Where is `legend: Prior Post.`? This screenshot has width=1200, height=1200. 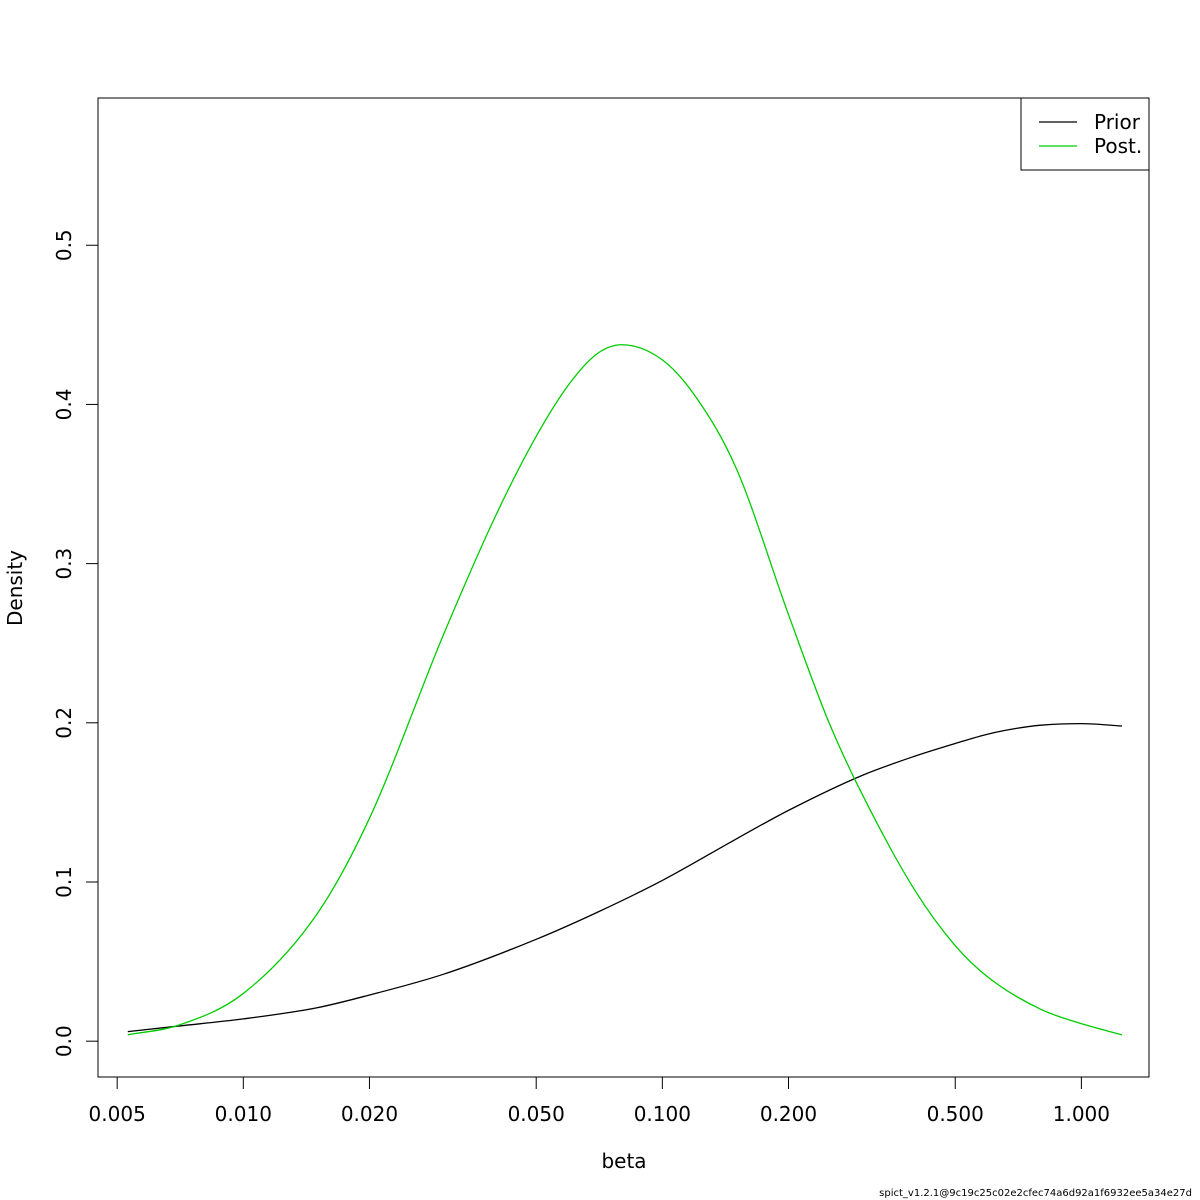 legend: Prior Post. is located at coordinates (1085, 134).